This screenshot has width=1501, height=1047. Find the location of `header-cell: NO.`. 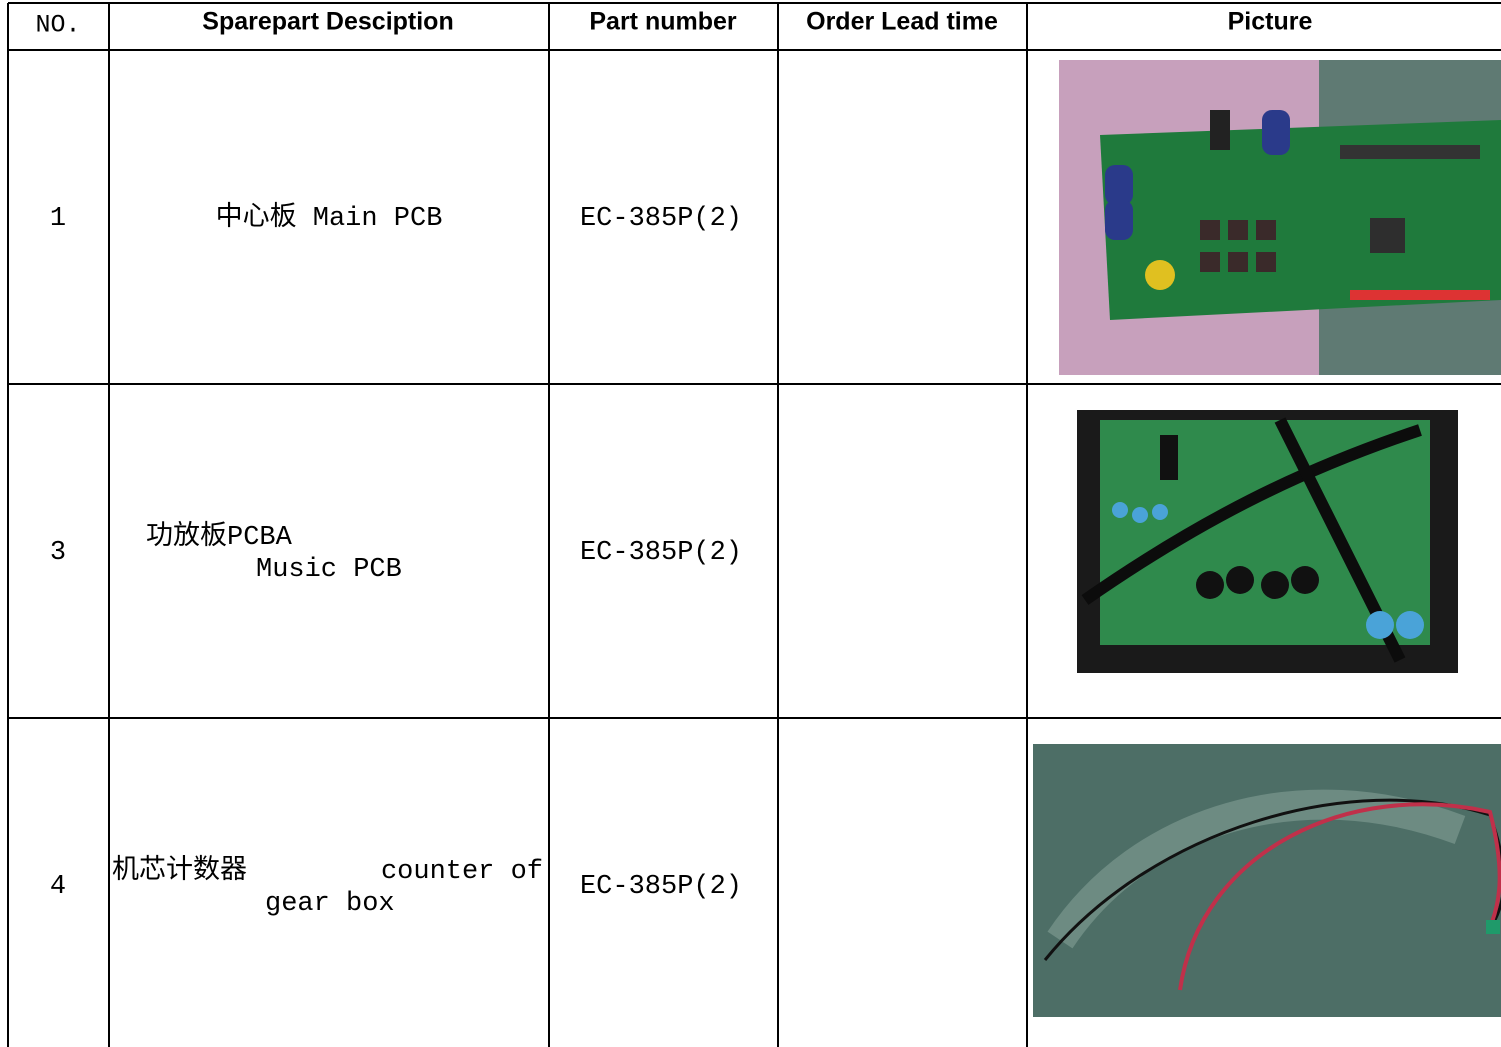

header-cell: NO. is located at coordinates (57, 25).